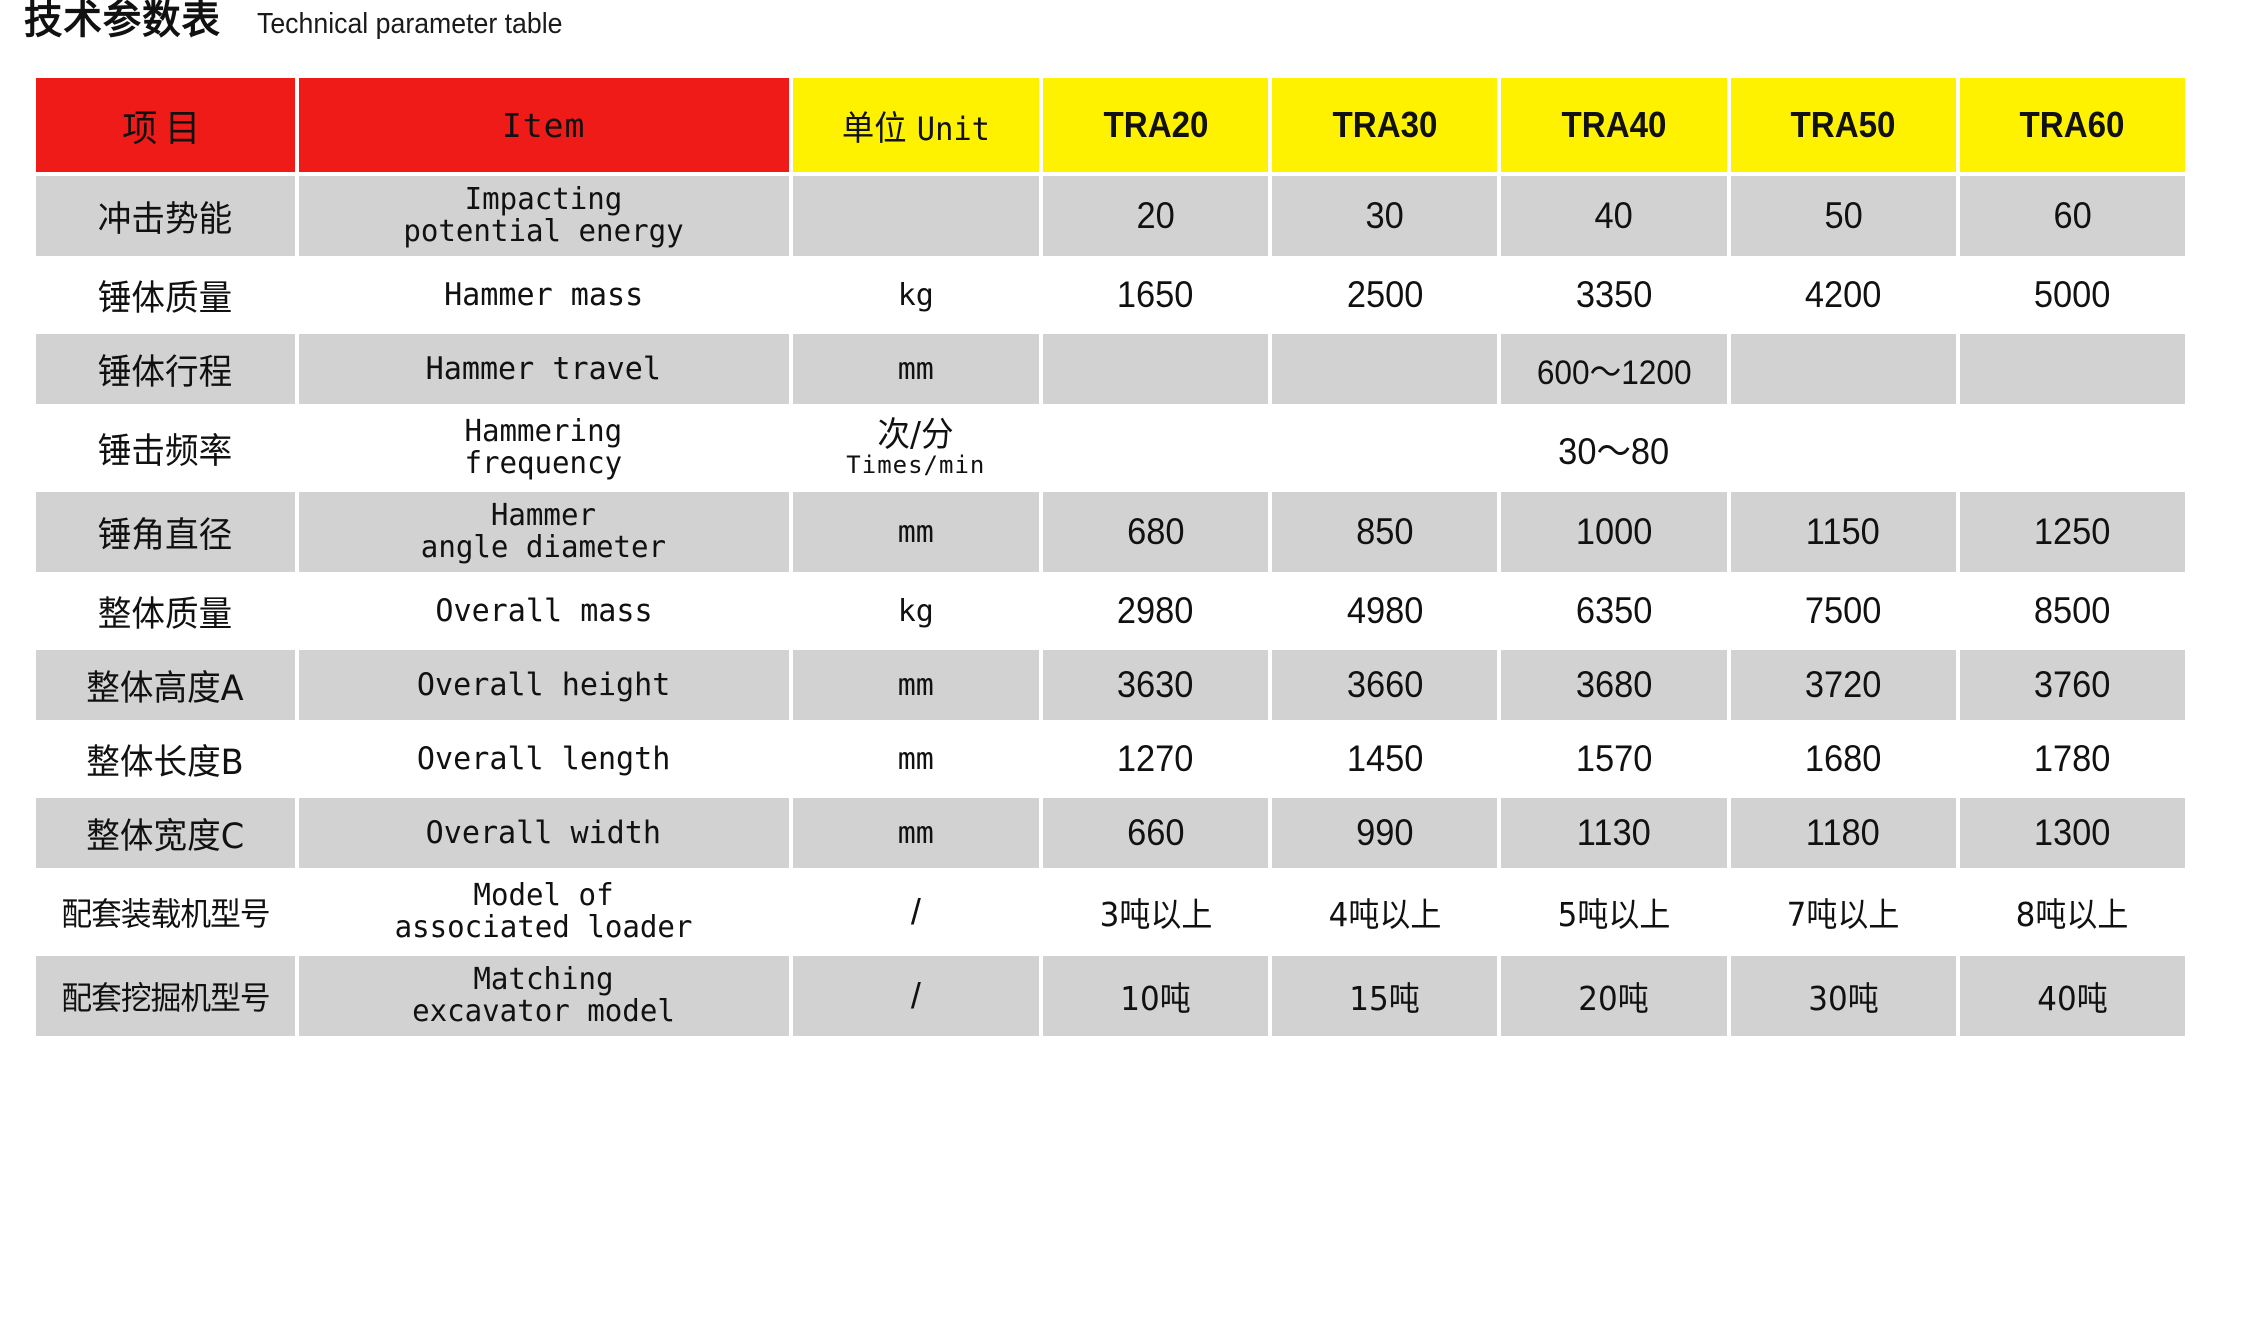 This screenshot has height=1341, width=2248. I want to click on row-value-tra60: 8500, so click(2072, 611).